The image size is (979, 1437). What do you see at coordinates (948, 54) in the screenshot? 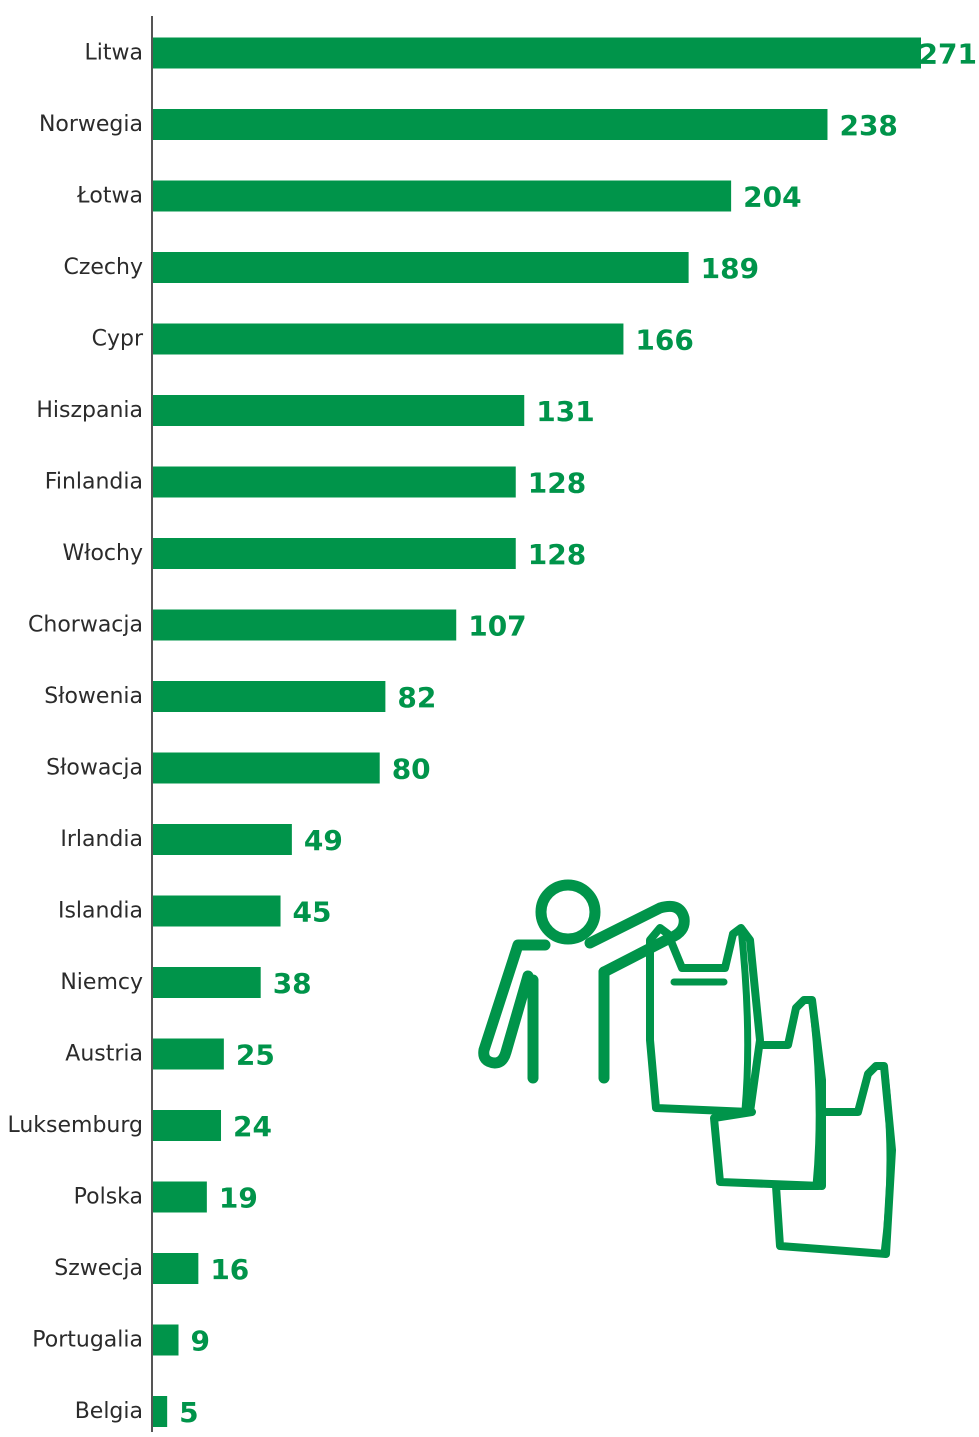
I see `value-label: 271` at bounding box center [948, 54].